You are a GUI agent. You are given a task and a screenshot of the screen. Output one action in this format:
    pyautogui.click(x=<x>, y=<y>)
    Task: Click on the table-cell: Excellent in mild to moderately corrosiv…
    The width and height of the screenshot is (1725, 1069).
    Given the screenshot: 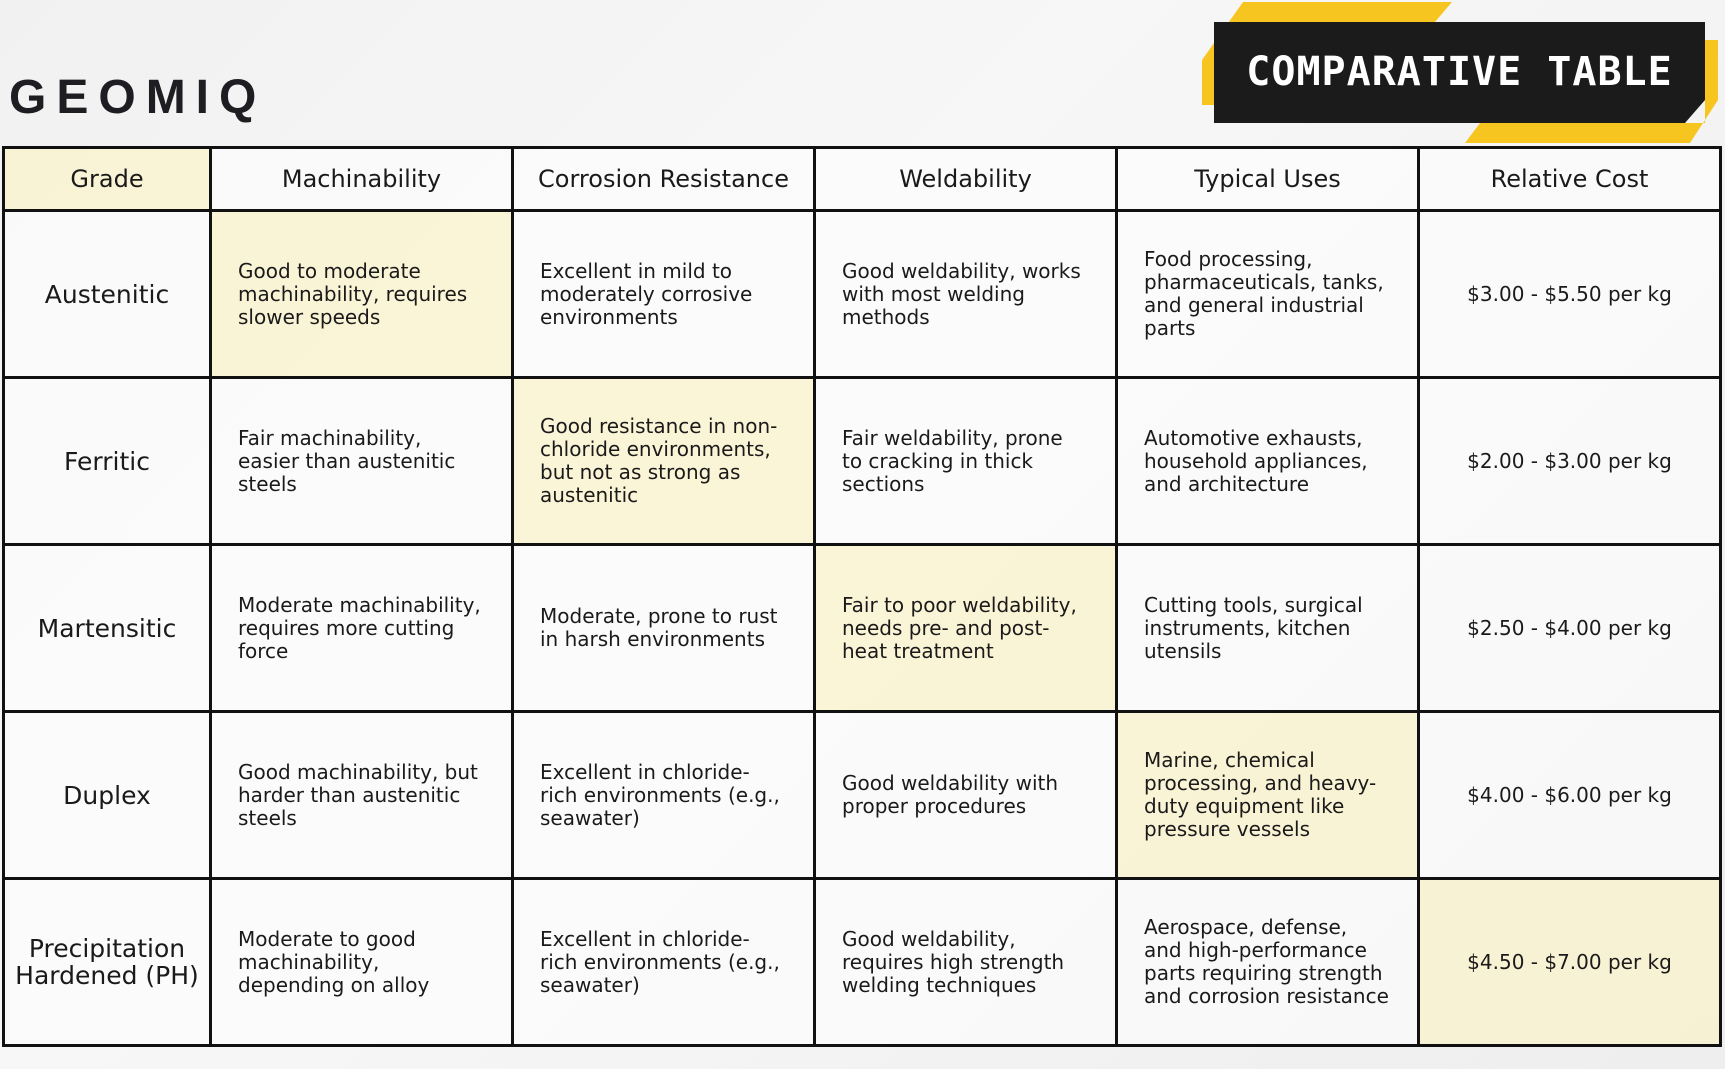 What is the action you would take?
    pyautogui.click(x=663, y=294)
    